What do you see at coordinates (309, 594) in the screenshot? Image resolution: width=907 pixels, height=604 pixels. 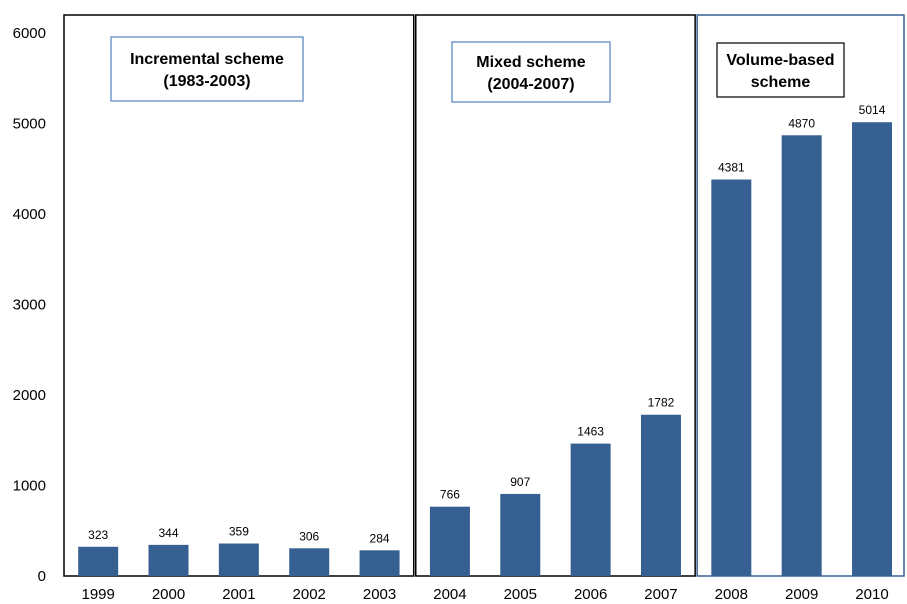 I see `x-tick-label: 2002` at bounding box center [309, 594].